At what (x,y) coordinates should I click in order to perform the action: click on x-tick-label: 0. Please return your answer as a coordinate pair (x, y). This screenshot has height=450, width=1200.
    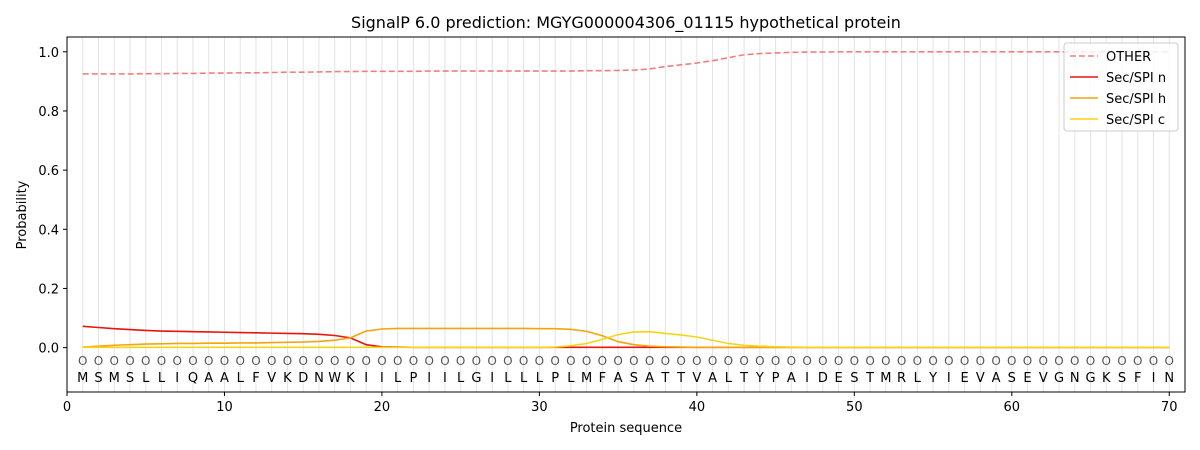
    Looking at the image, I should click on (67, 407).